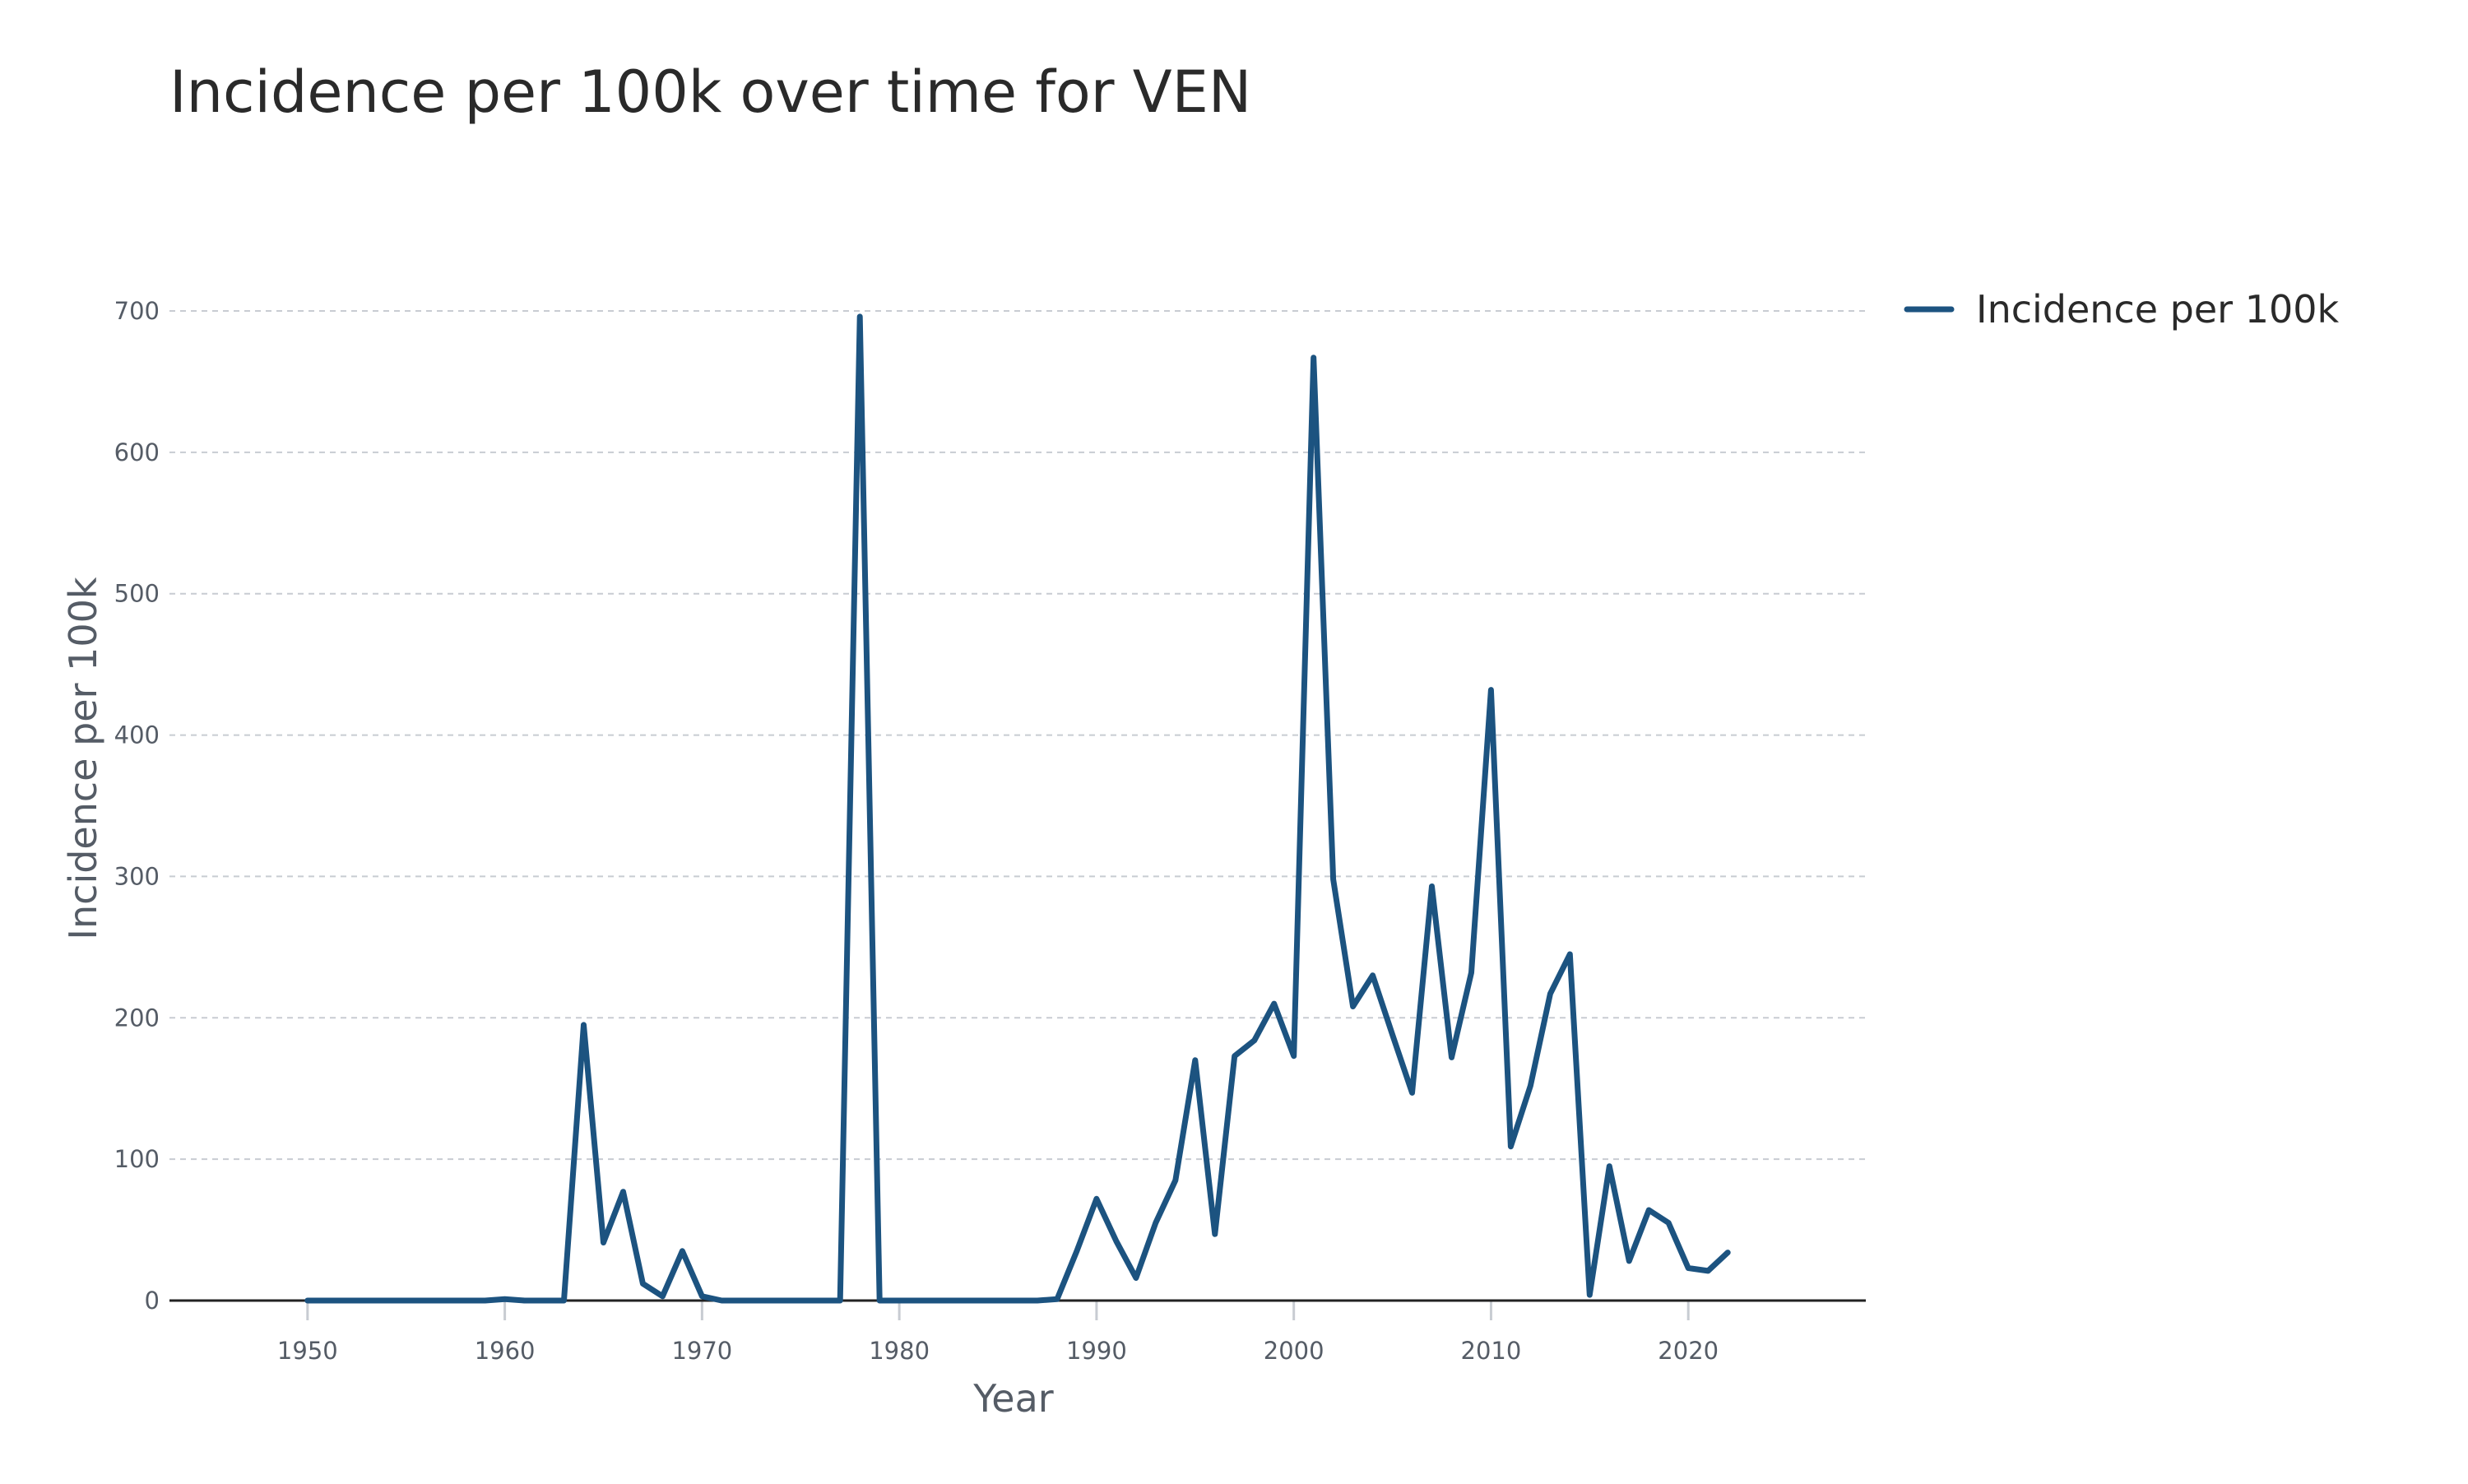 Image resolution: width=2468 pixels, height=1484 pixels. What do you see at coordinates (137, 594) in the screenshot?
I see `y-tick-label: 500` at bounding box center [137, 594].